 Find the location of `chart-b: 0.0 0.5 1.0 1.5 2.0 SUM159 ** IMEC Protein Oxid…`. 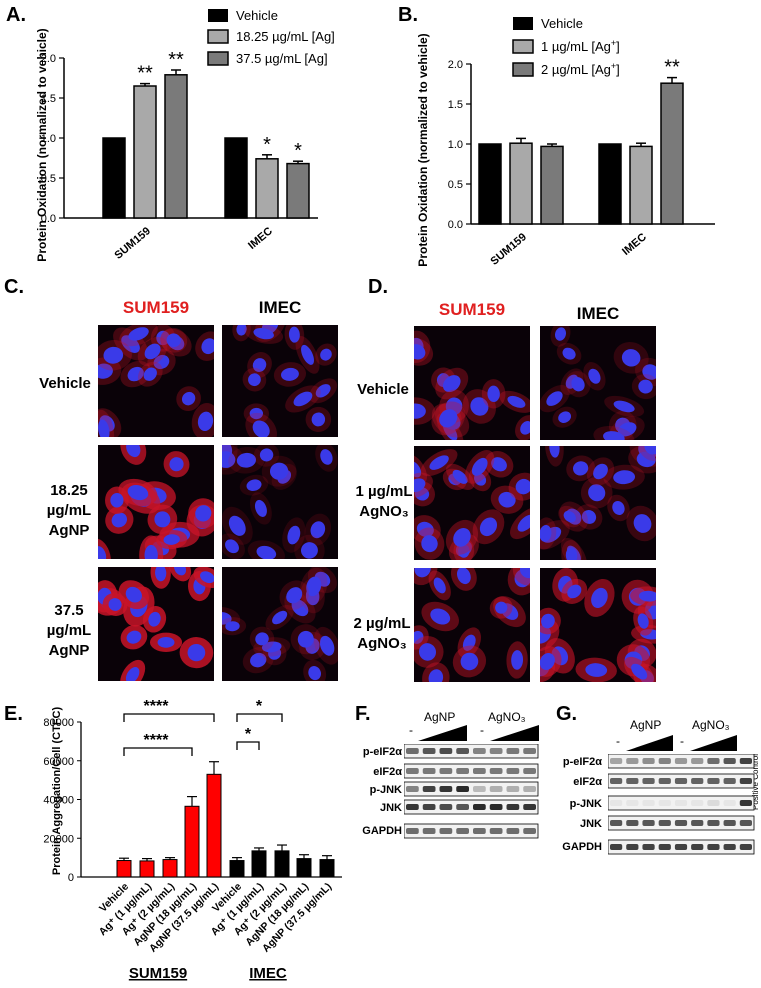

chart-b: 0.0 0.5 1.0 1.5 2.0 SUM159 ** IMEC Protein Oxid… is located at coordinates (565, 142).